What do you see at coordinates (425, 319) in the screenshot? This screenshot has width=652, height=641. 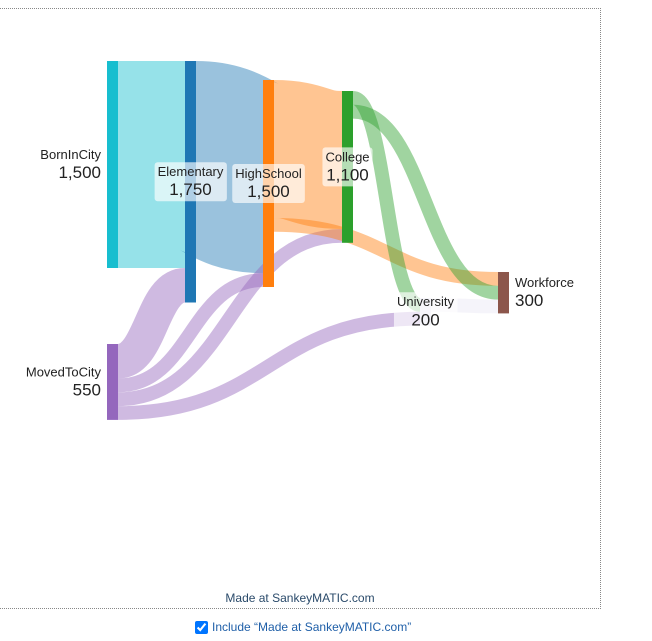 I see `node-value: 200` at bounding box center [425, 319].